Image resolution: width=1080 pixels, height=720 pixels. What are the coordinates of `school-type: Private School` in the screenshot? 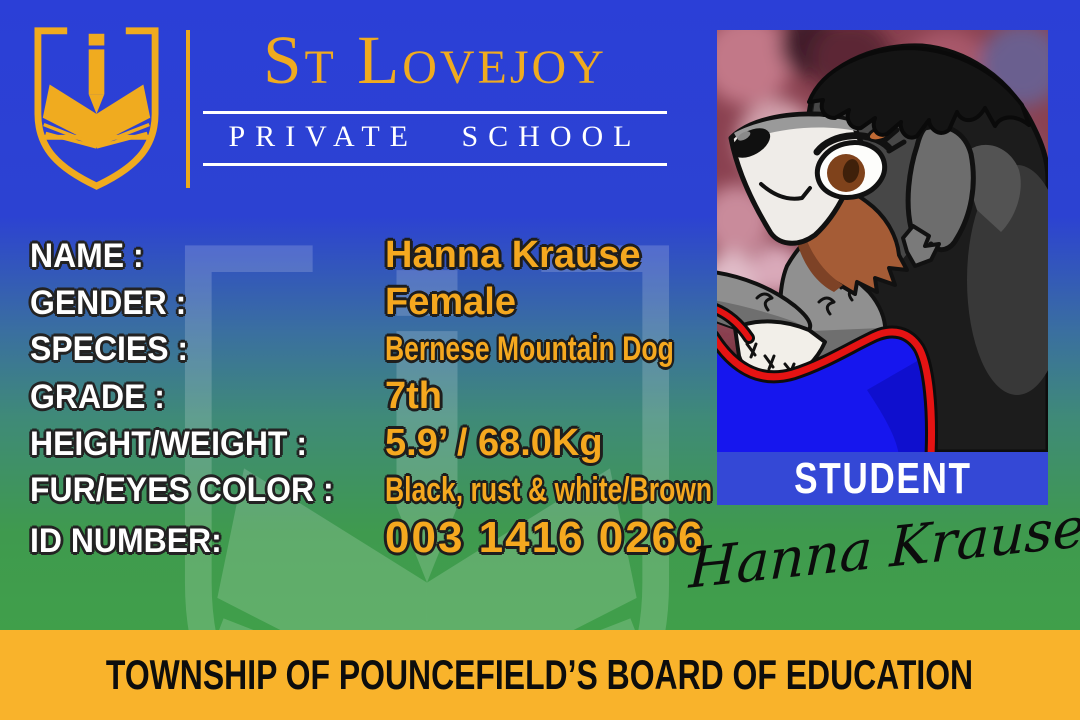 It's located at (435, 138).